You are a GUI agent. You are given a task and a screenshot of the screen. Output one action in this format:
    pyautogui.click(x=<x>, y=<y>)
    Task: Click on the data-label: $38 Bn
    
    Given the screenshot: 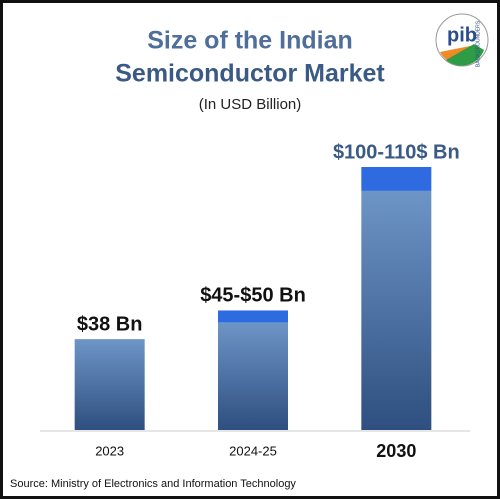 What is the action you would take?
    pyautogui.click(x=110, y=324)
    